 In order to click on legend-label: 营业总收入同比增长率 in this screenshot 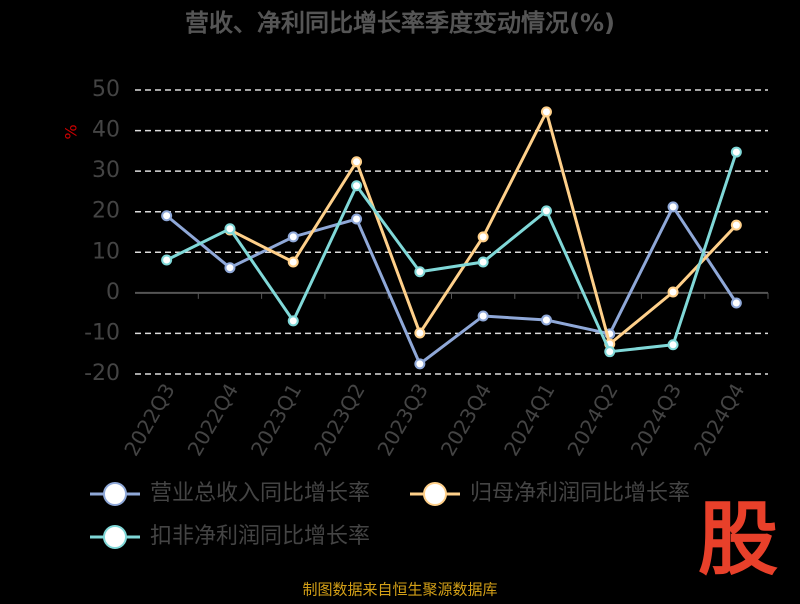, I will do `click(260, 493)`.